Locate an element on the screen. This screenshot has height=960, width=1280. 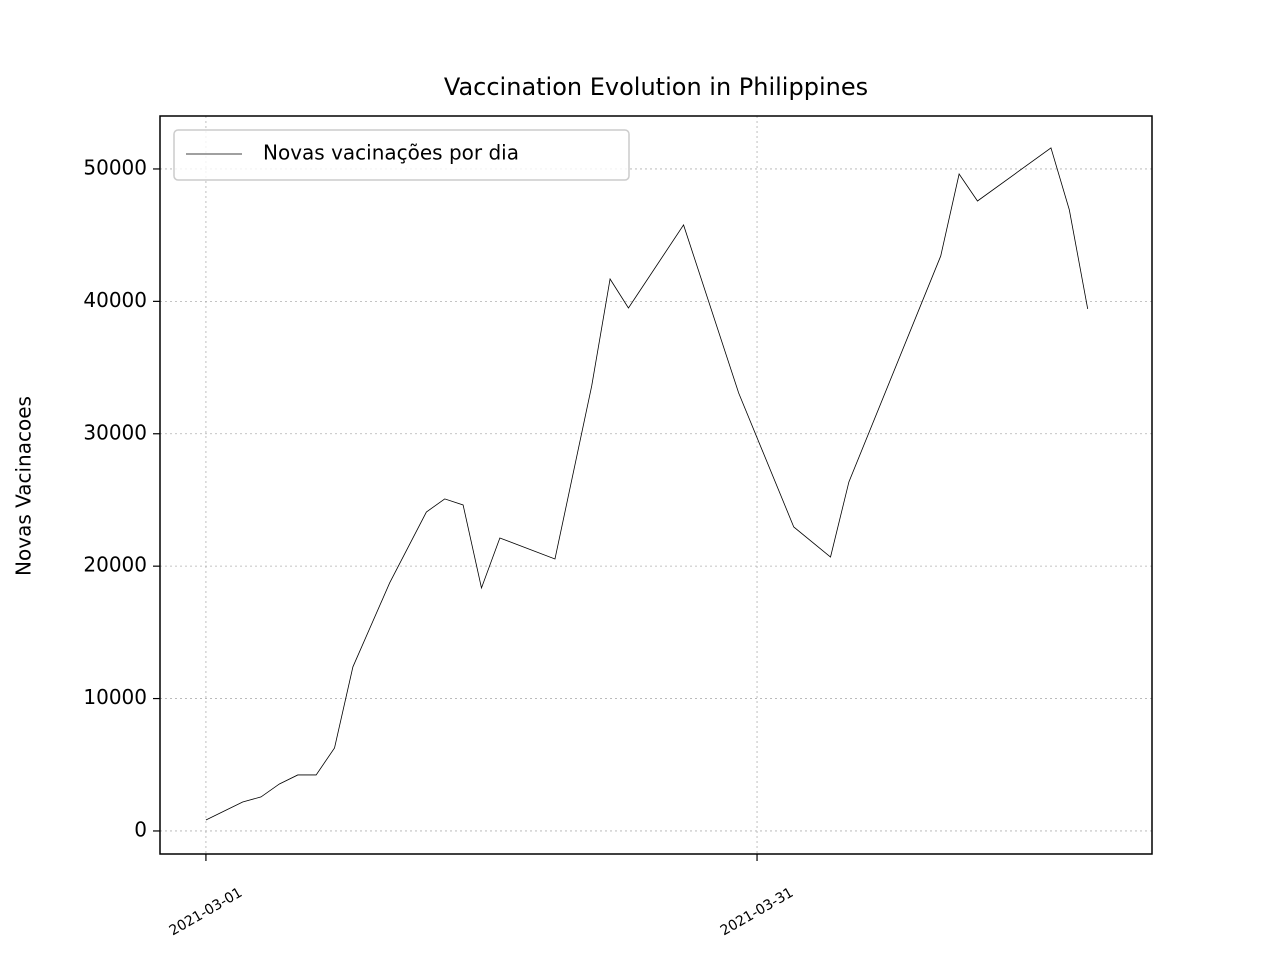
legend-label: Novas vacinações por dia is located at coordinates (391, 153).